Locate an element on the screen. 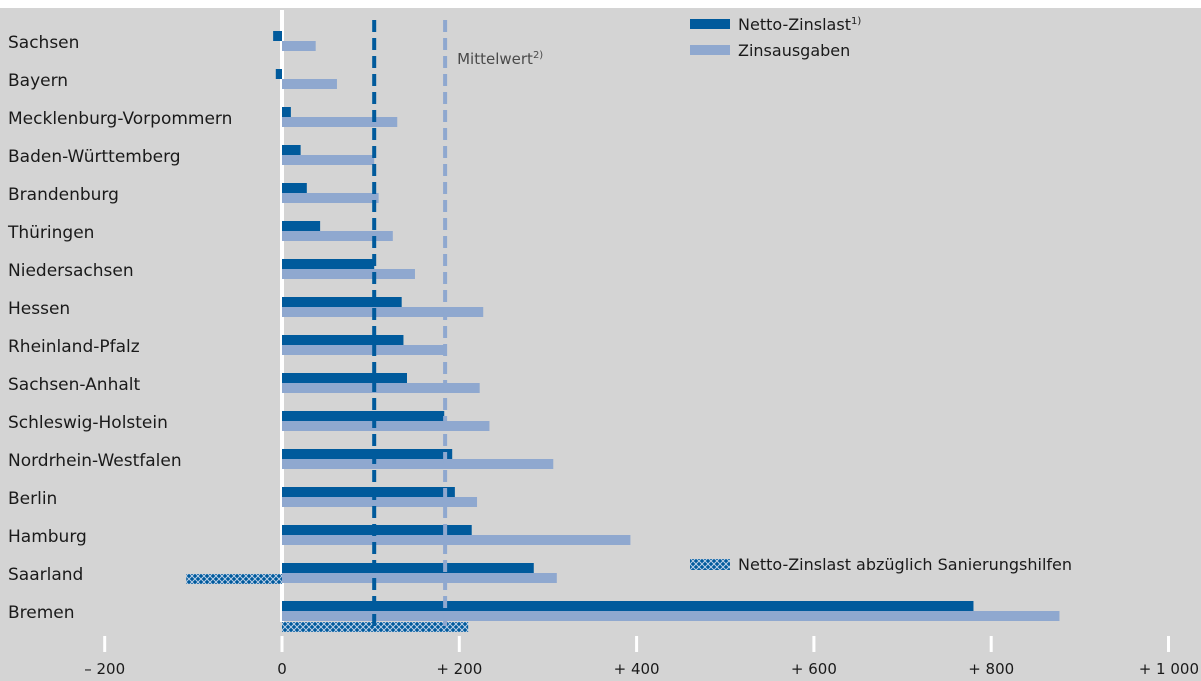  category-label: Bremen is located at coordinates (41, 613).